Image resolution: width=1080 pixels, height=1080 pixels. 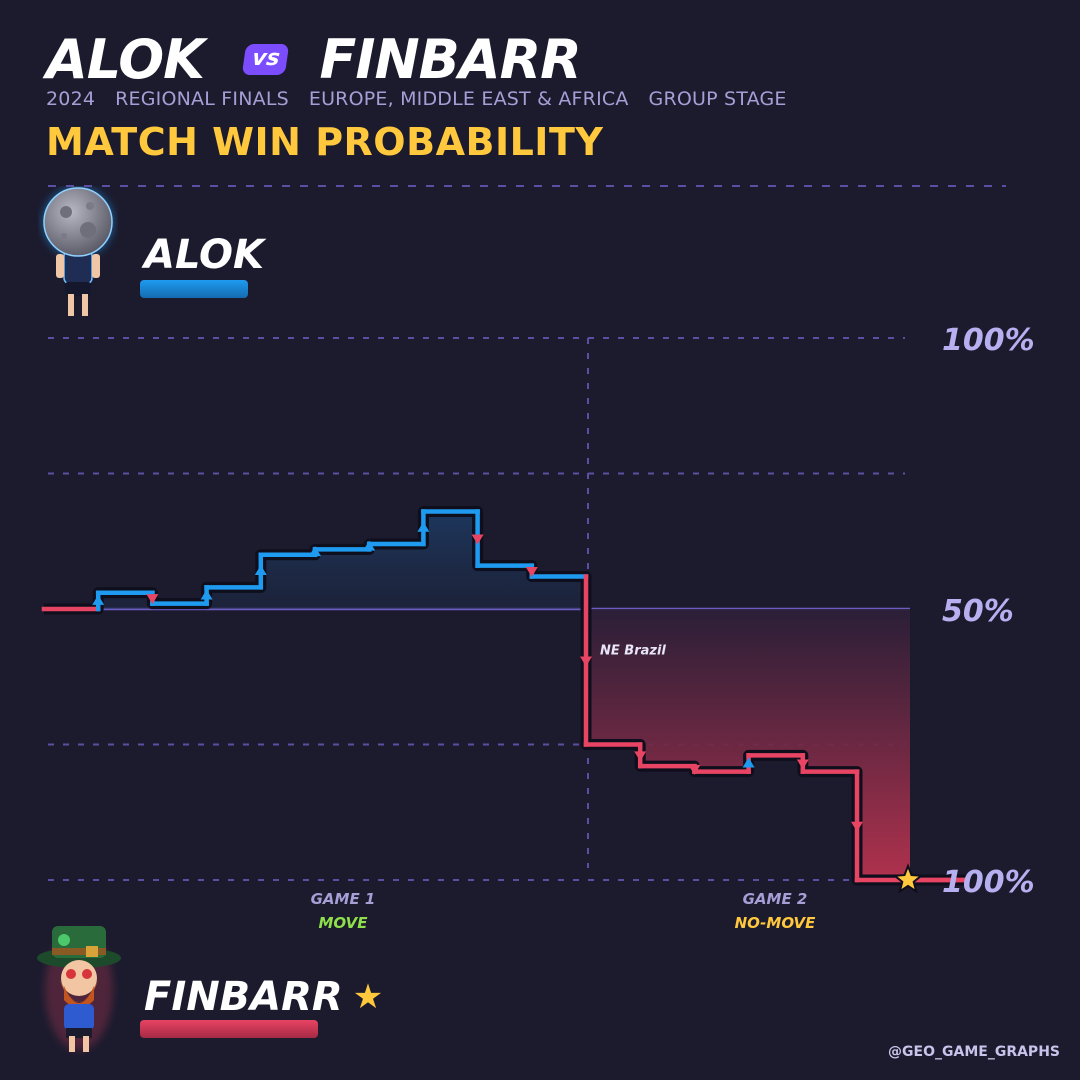 What do you see at coordinates (978, 611) in the screenshot?
I see `y-tick-label: 50%` at bounding box center [978, 611].